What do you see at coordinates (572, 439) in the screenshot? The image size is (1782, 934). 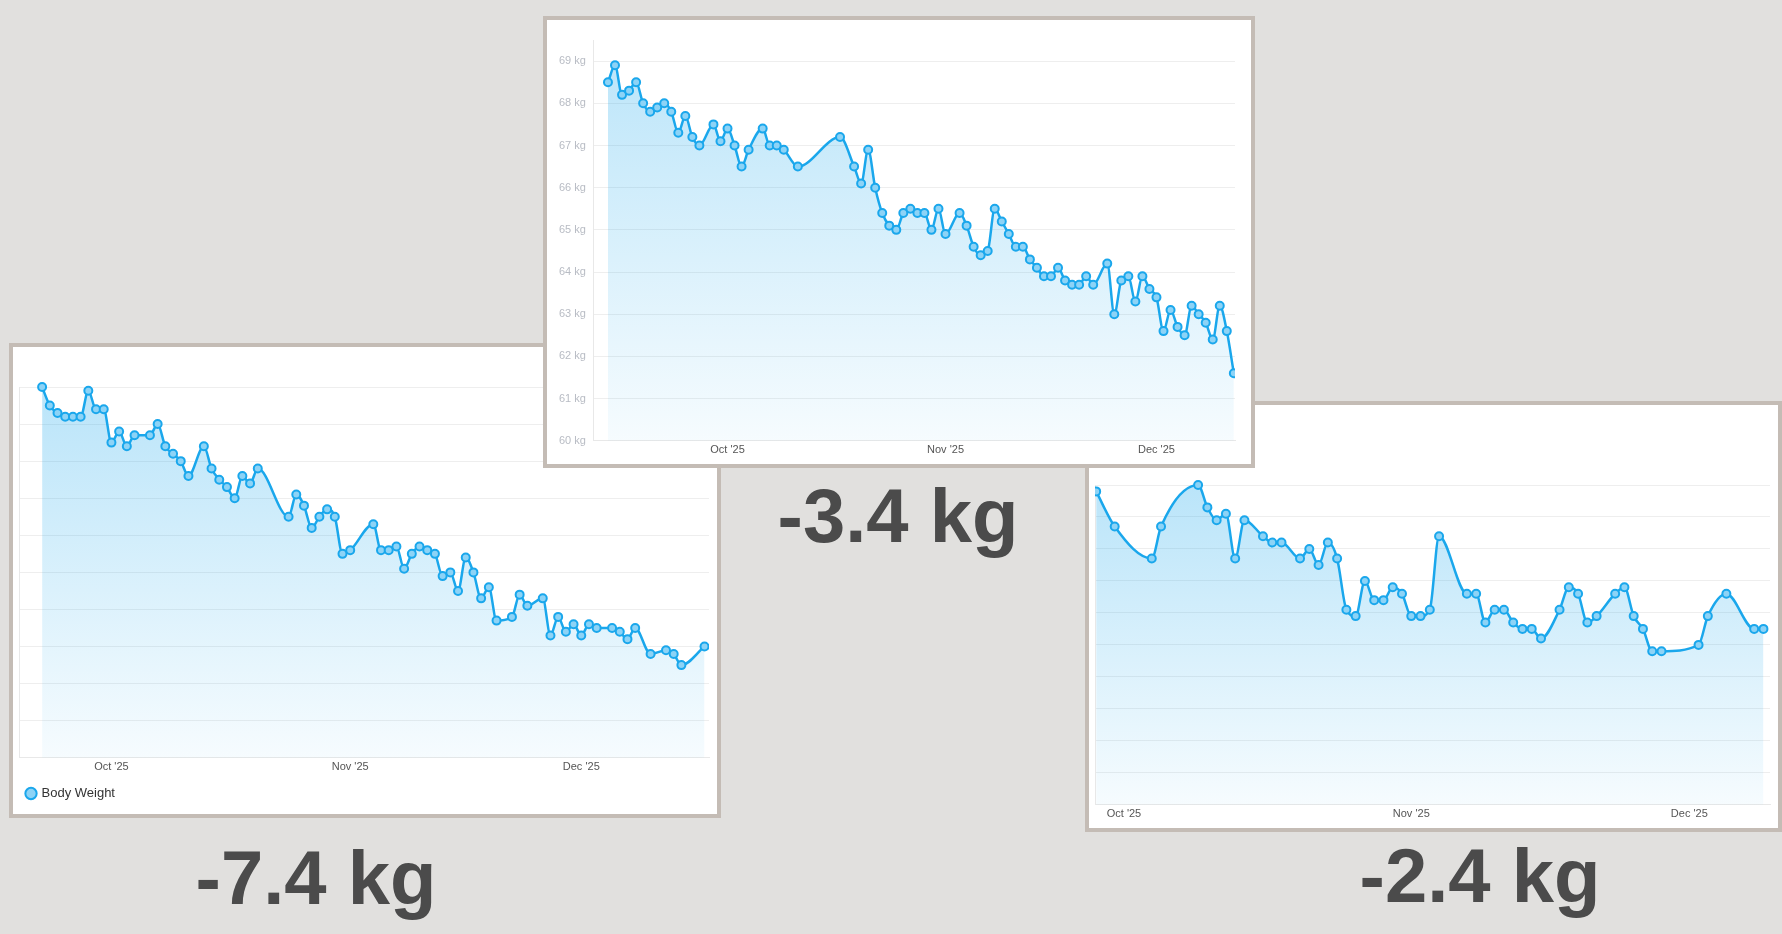 I see `y-tick-label: 60 kg` at bounding box center [572, 439].